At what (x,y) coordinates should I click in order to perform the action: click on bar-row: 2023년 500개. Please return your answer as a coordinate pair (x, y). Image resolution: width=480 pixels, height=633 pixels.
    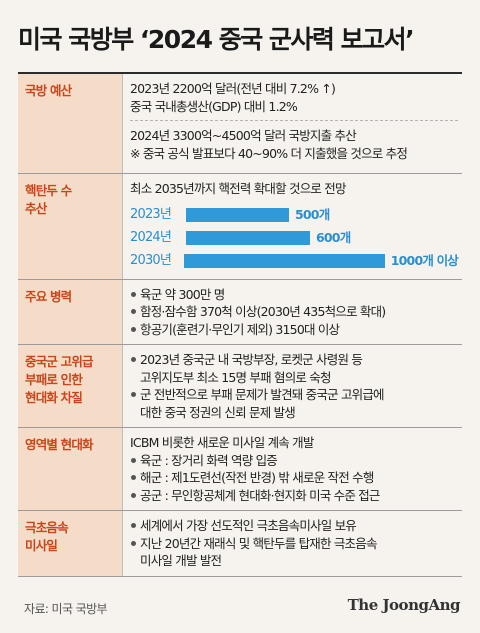
    Looking at the image, I should click on (294, 215).